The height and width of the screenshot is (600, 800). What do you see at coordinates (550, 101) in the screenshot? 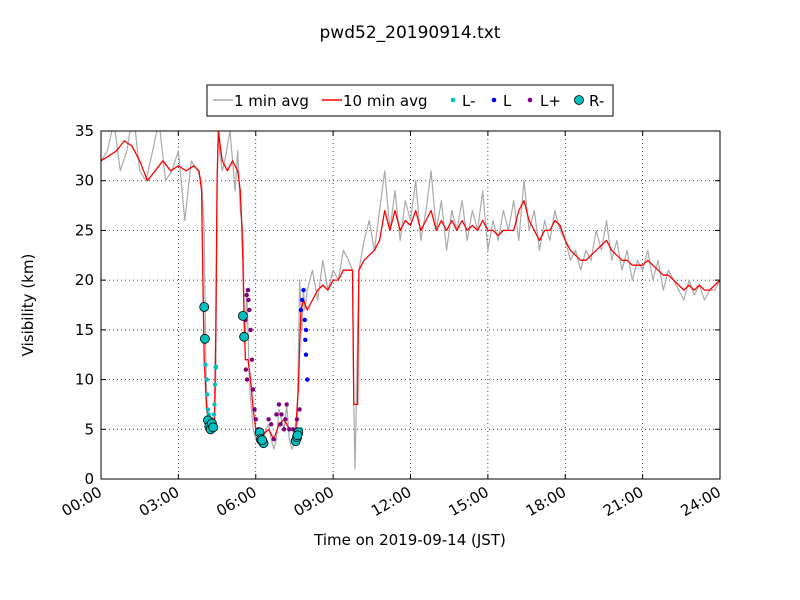
I see `legend-label-lplus: L+` at bounding box center [550, 101].